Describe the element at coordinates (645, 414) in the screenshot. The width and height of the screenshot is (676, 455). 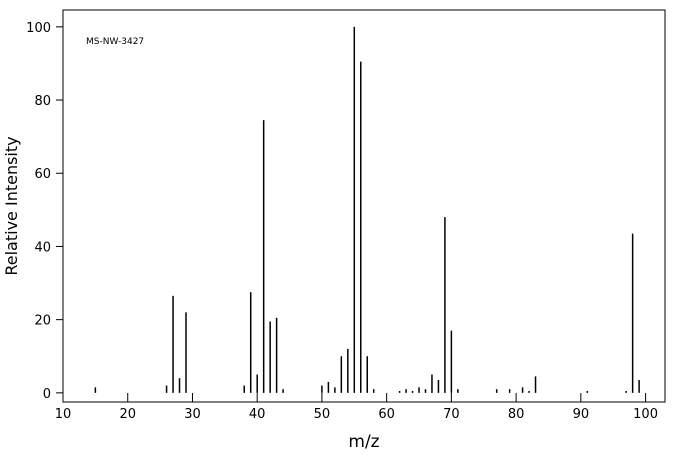
I see `x-tick-label: 100` at that location.